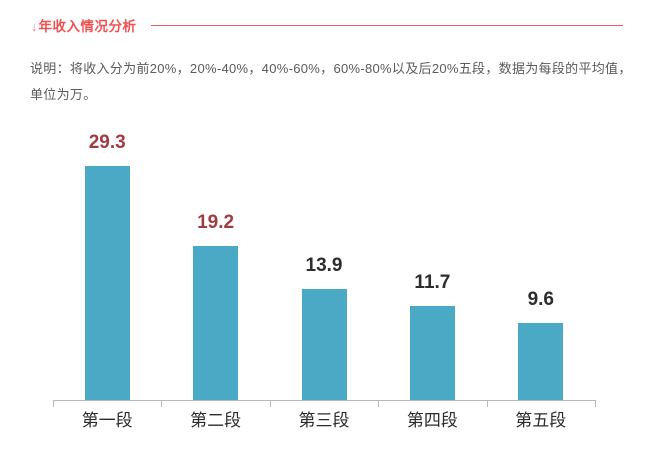 The height and width of the screenshot is (461, 662). I want to click on x-axis-category-label: 第五段, so click(541, 420).